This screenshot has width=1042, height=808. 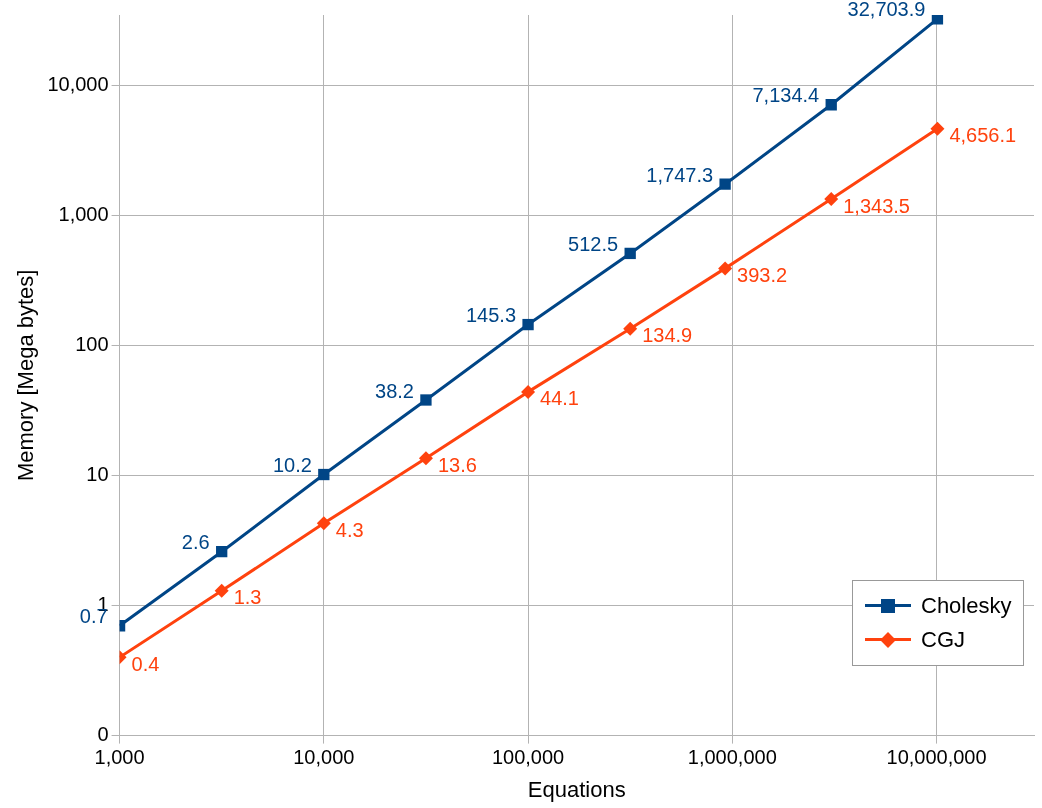 What do you see at coordinates (92, 344) in the screenshot?
I see `y-tick-label: 100` at bounding box center [92, 344].